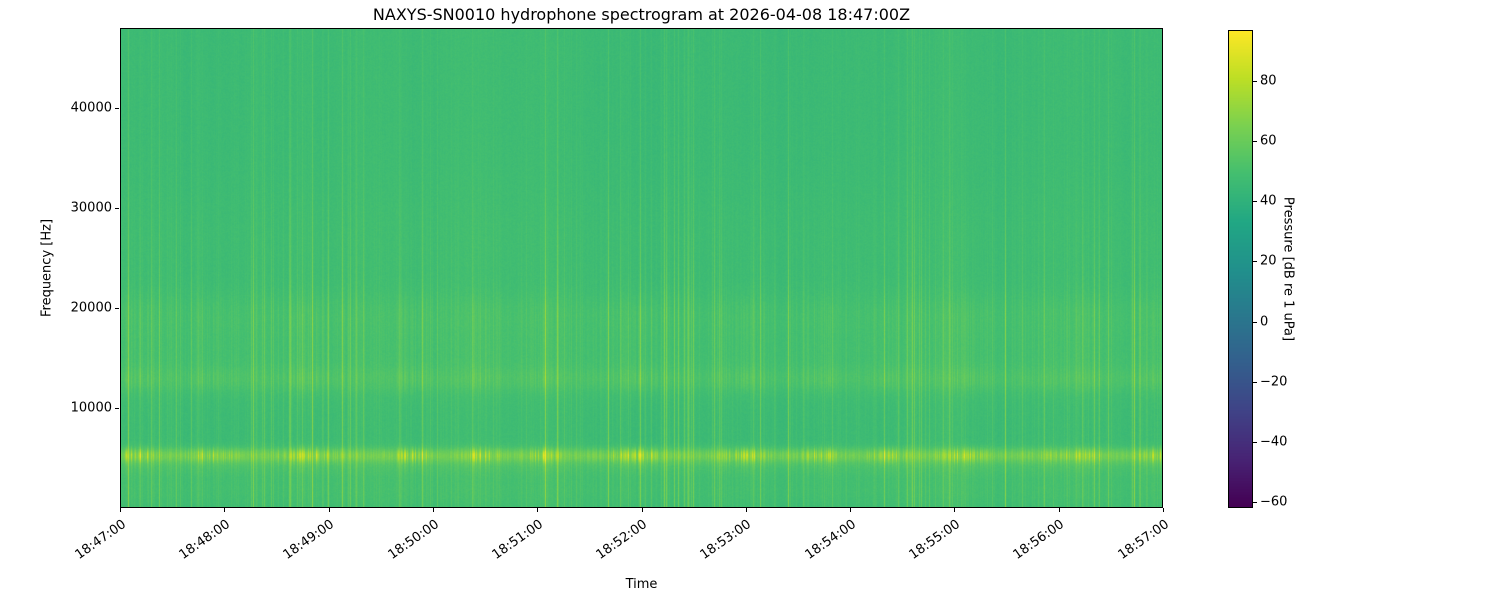  What do you see at coordinates (1268, 141) in the screenshot?
I see `colorbar-tick-label: 60` at bounding box center [1268, 141].